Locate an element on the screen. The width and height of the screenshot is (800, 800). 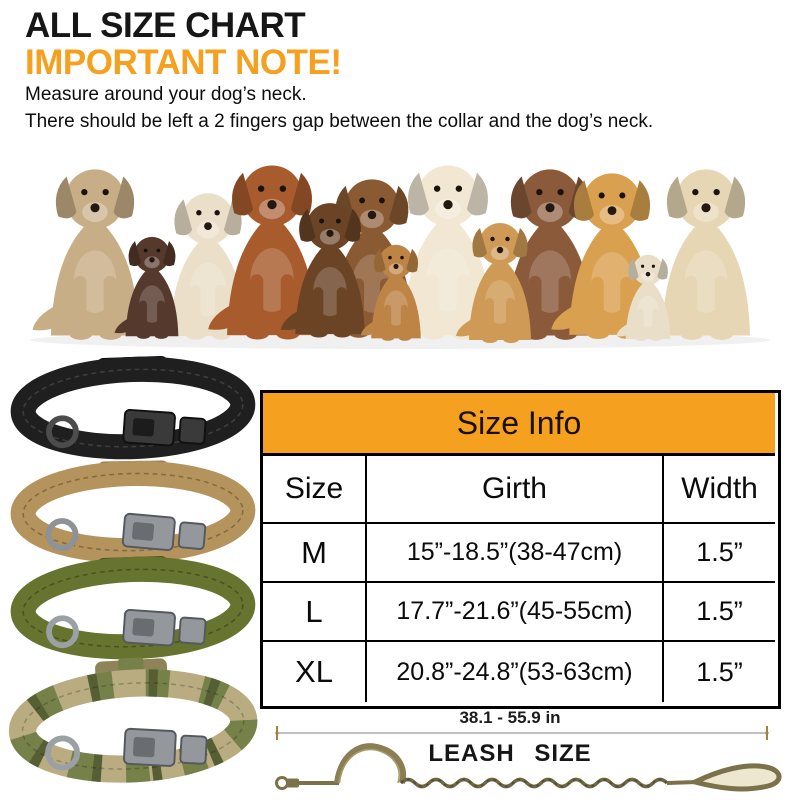
leash-photo is located at coordinates (528, 767).